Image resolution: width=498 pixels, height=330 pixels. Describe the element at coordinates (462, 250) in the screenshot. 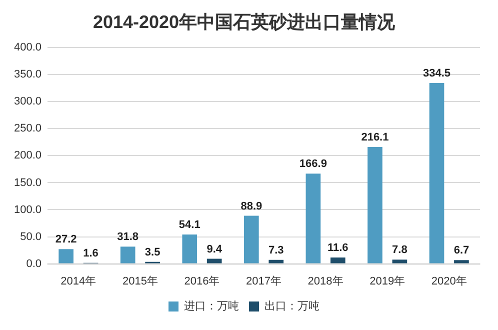

I see `data-label: 6.7` at that location.